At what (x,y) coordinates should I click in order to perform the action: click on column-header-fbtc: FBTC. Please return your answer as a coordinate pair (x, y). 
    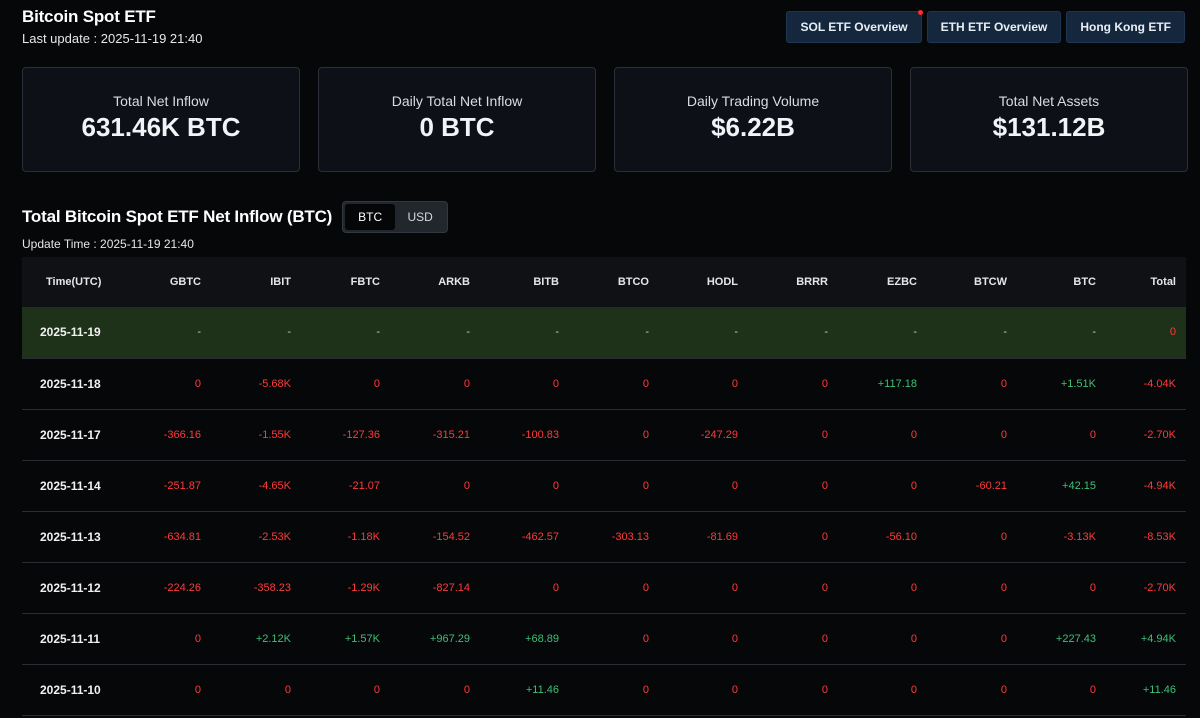
    Looking at the image, I should click on (365, 282).